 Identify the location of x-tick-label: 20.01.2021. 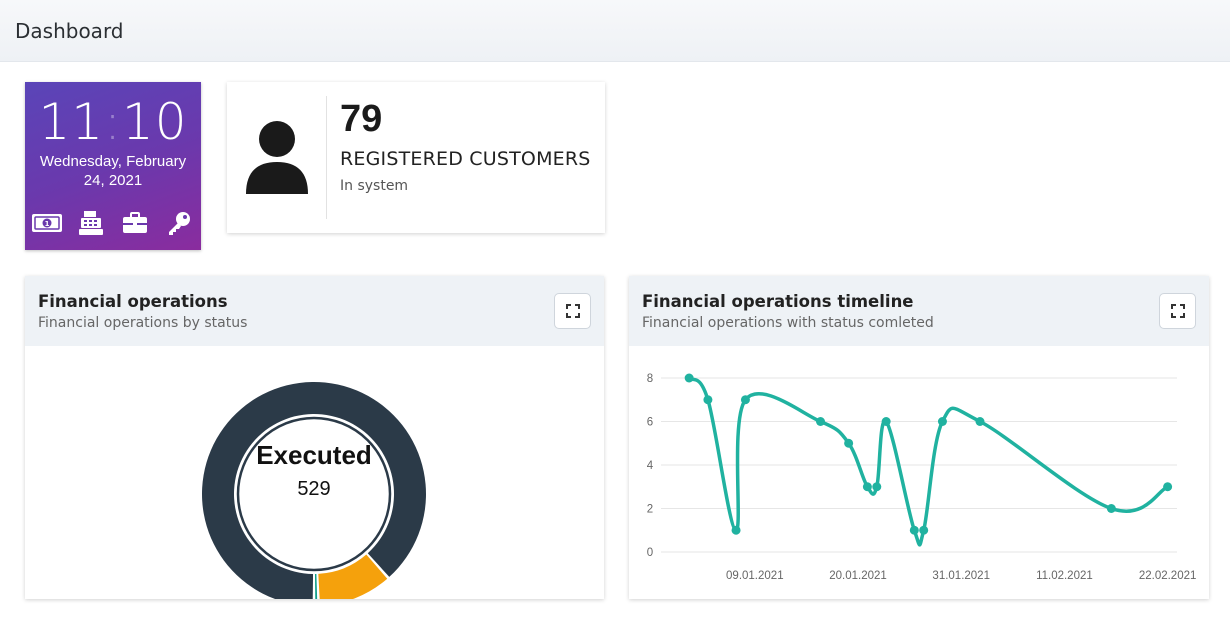
(858, 576).